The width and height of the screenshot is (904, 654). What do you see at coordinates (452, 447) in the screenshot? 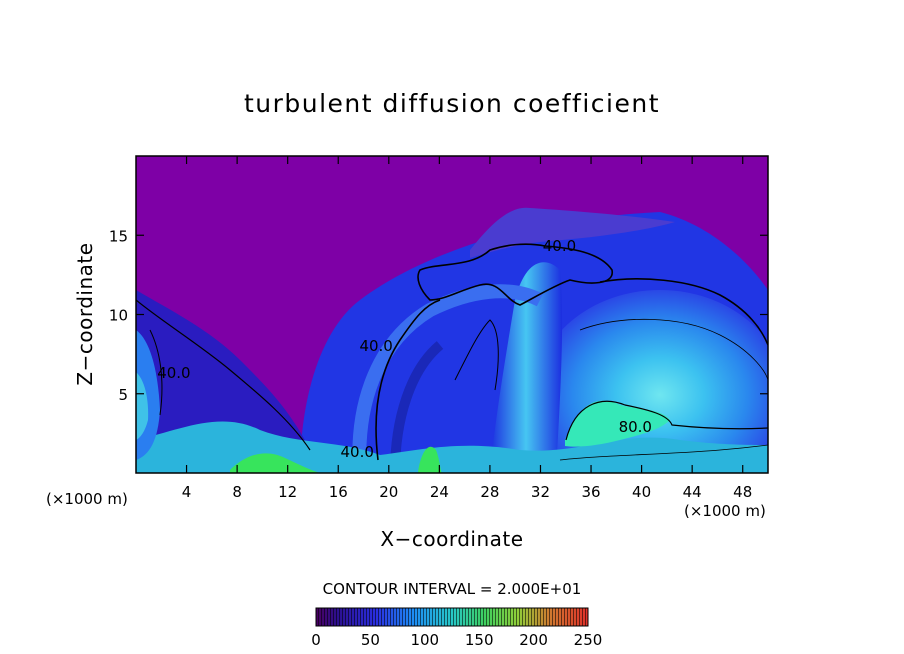
I see `field-bottom-layer` at bounding box center [452, 447].